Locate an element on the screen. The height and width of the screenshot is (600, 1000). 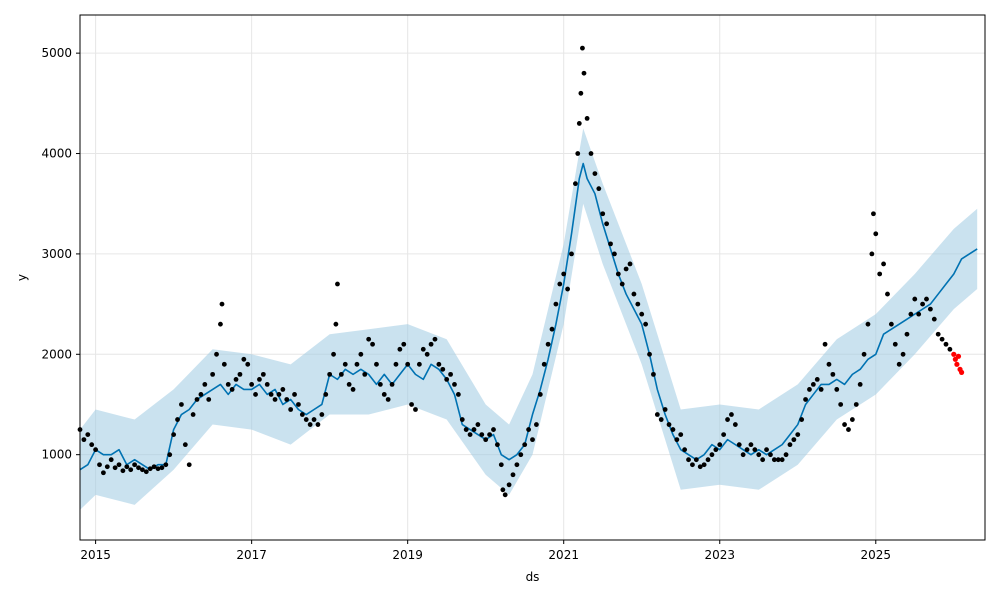
highlight-points is located at coordinates (958, 363).